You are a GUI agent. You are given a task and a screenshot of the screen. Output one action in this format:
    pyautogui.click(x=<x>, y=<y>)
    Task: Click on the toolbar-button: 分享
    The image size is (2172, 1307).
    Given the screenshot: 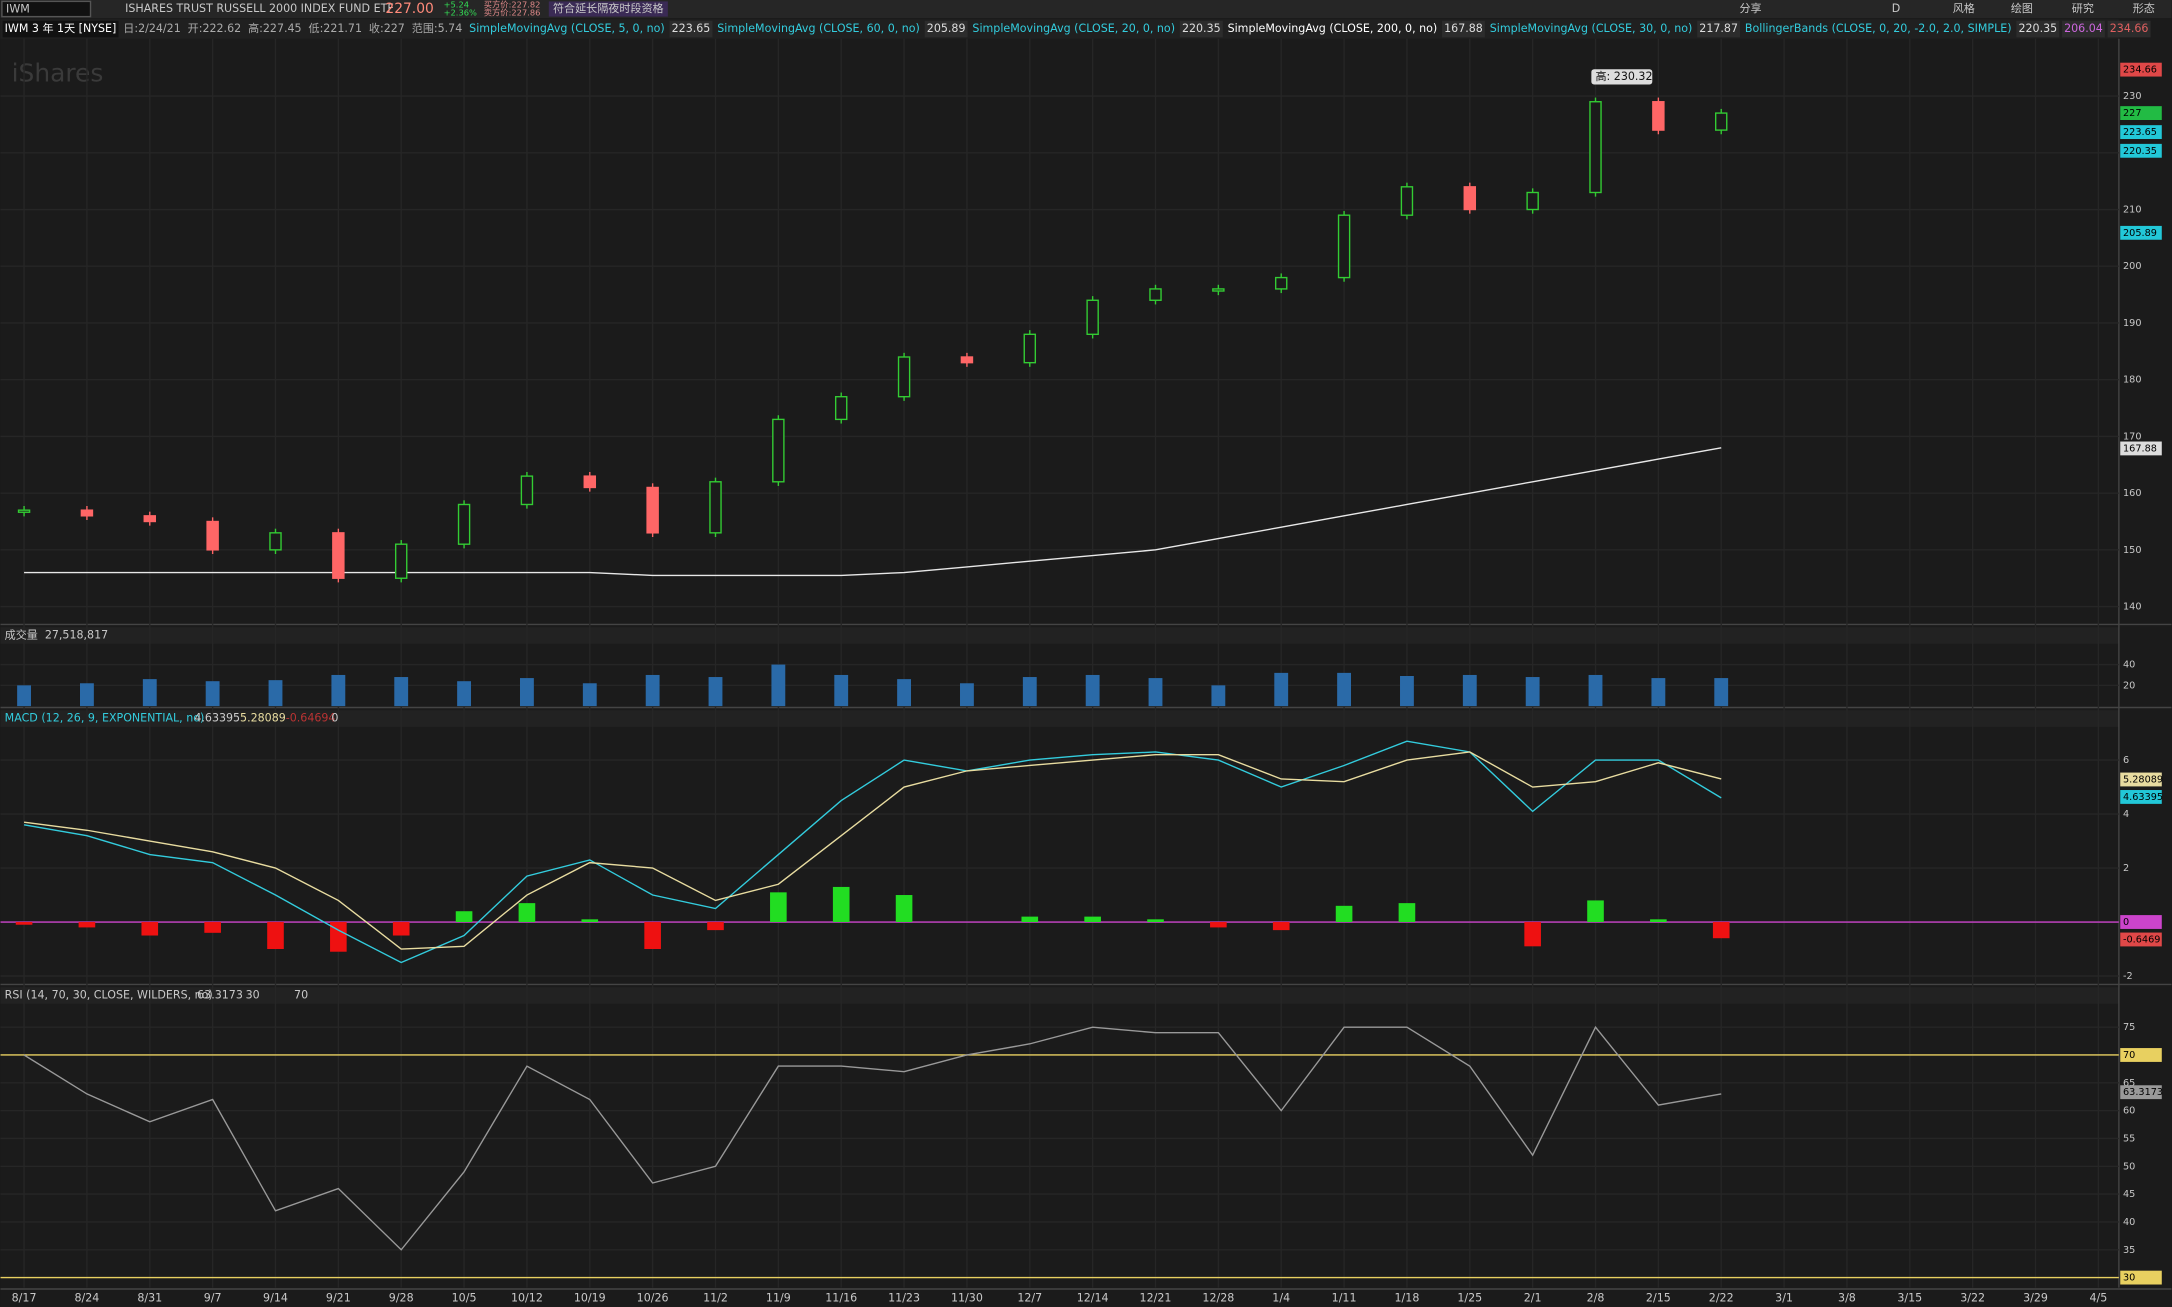 What is the action you would take?
    pyautogui.click(x=1751, y=8)
    